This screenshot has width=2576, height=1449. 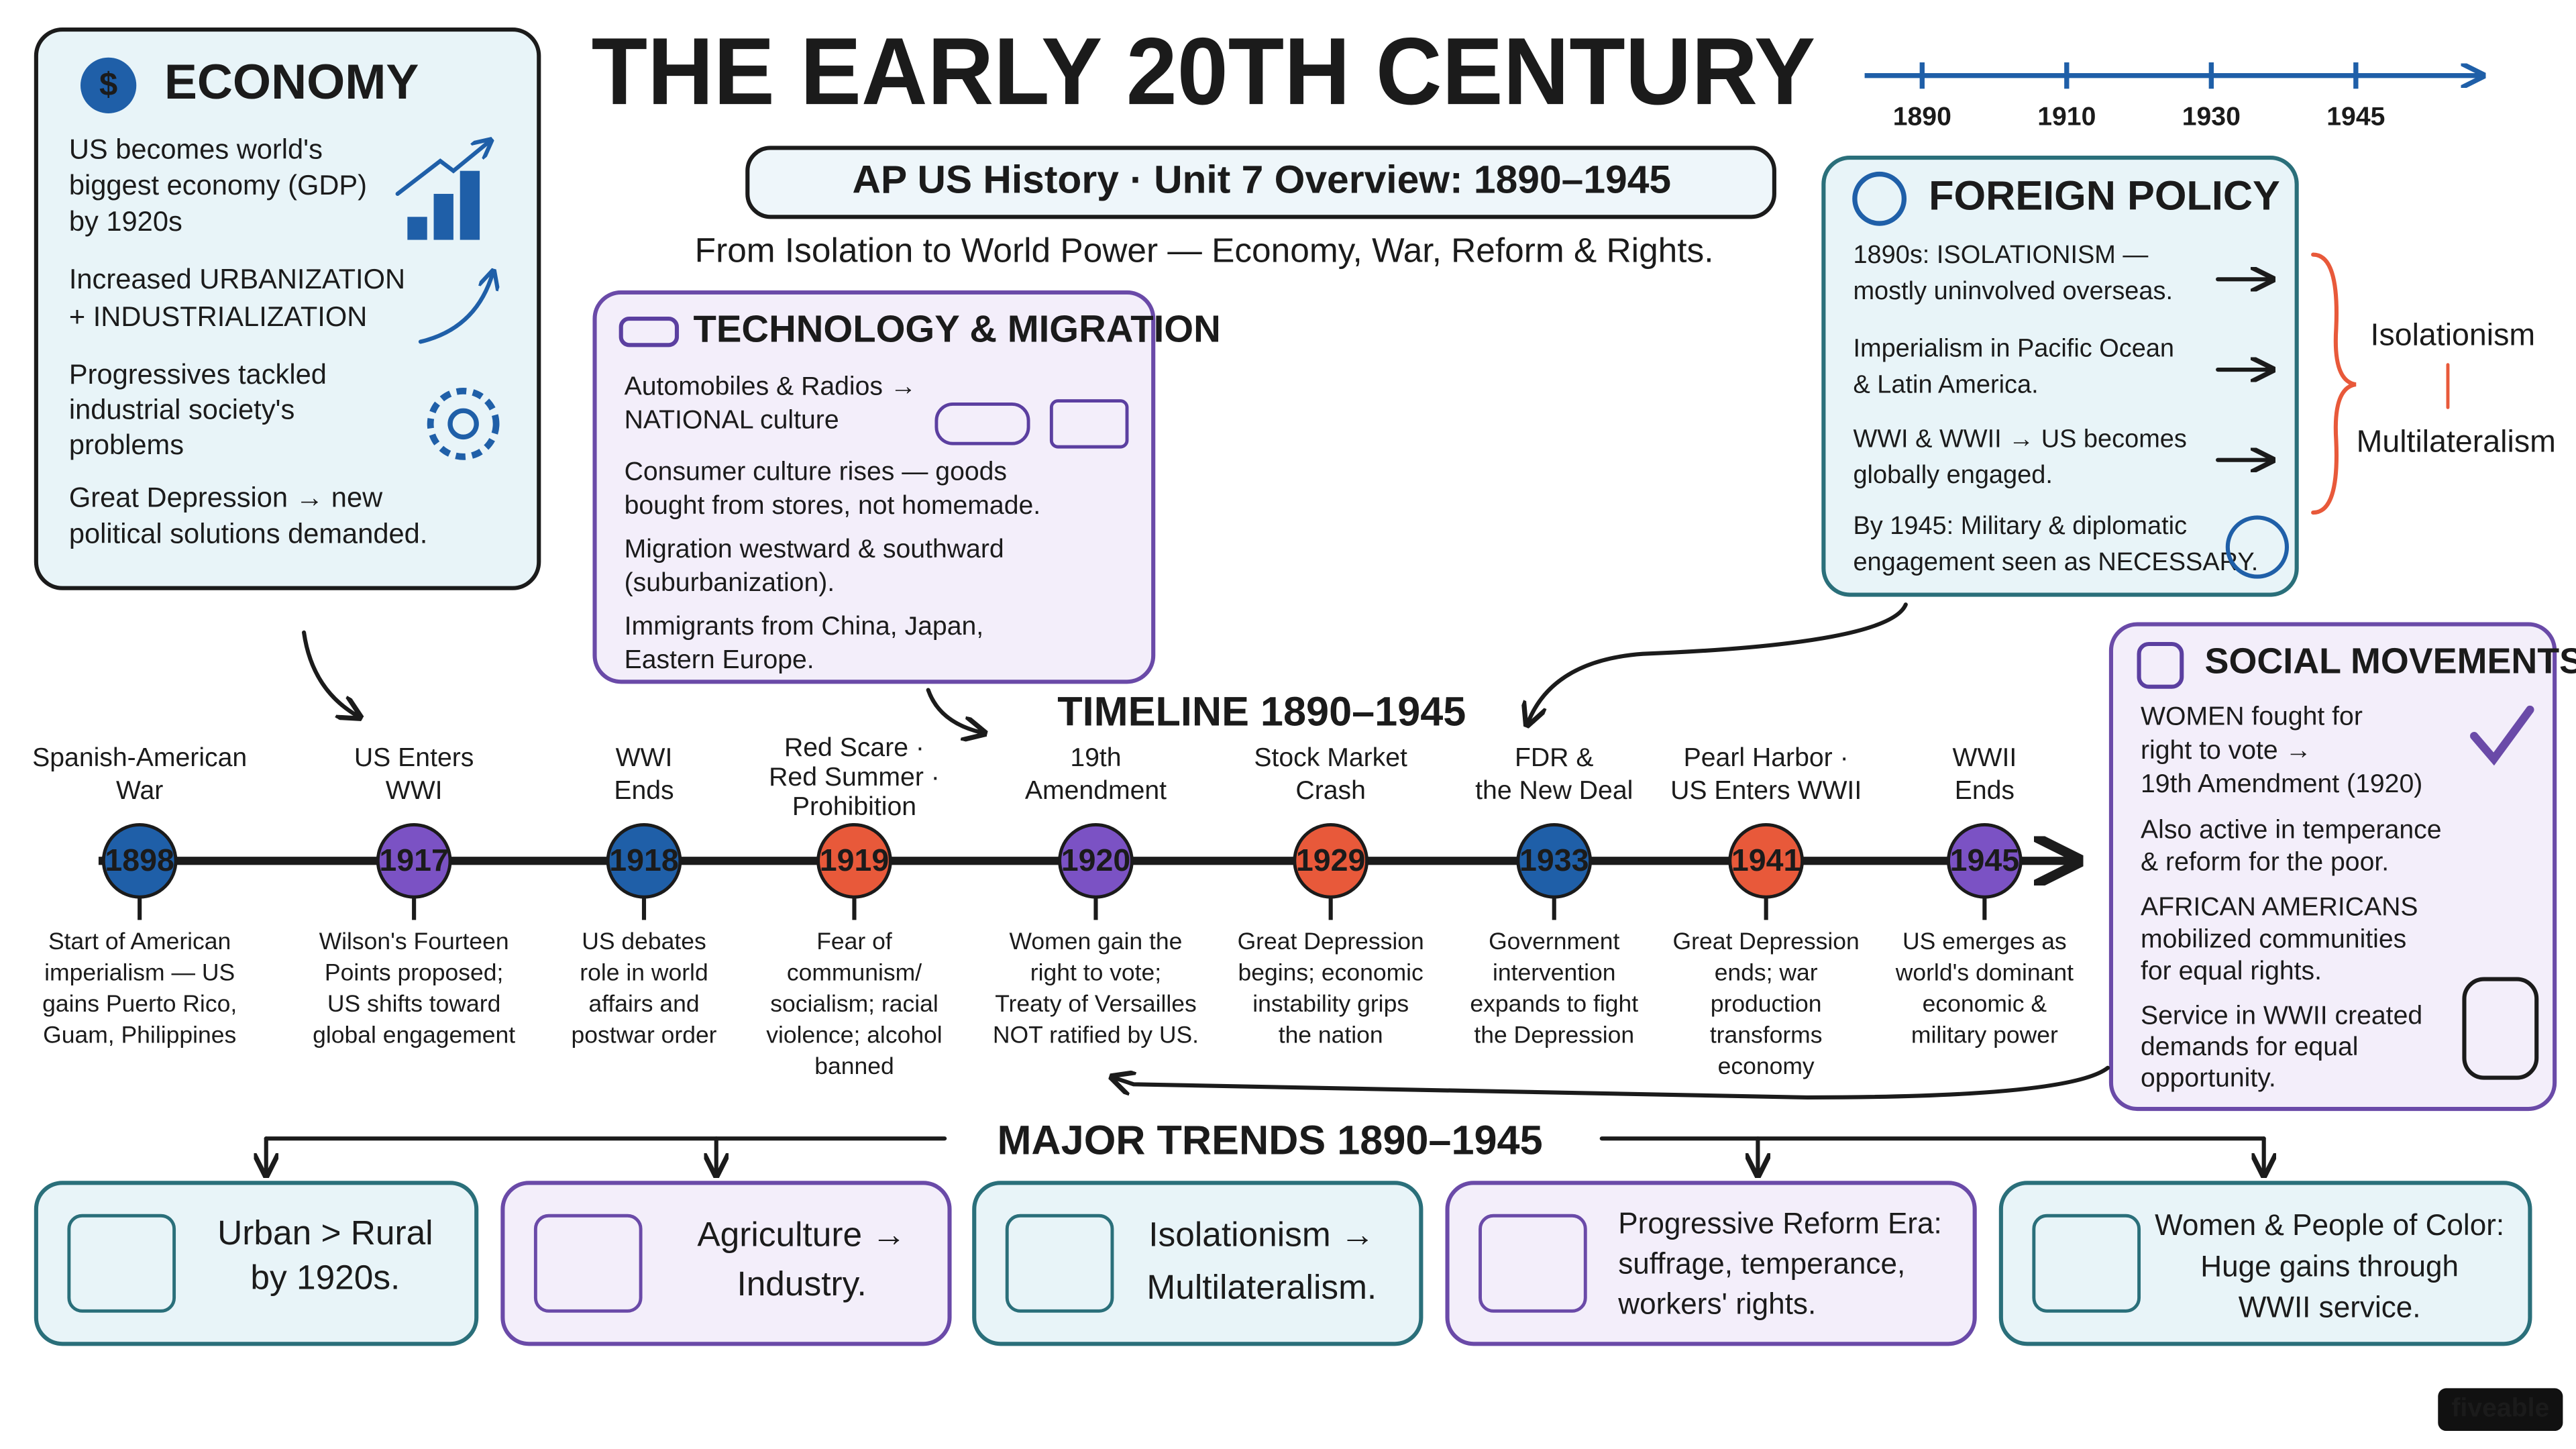 I want to click on trend-line: Industry., so click(x=801, y=1283).